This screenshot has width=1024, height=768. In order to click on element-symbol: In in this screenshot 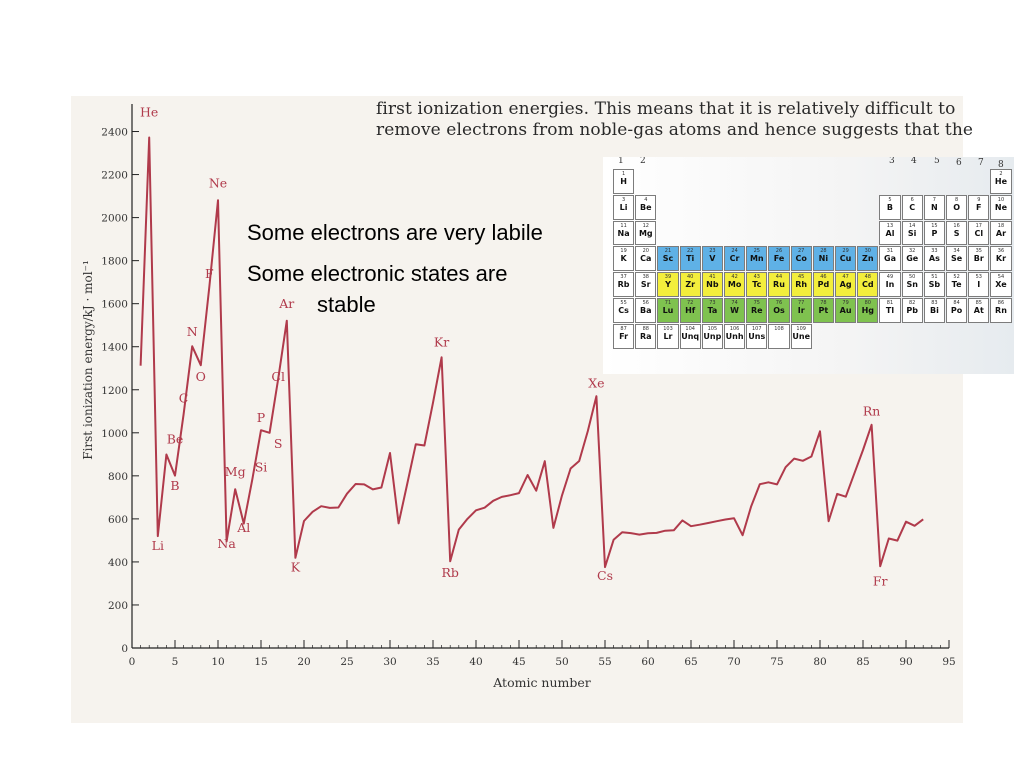, I will do `click(890, 285)`.